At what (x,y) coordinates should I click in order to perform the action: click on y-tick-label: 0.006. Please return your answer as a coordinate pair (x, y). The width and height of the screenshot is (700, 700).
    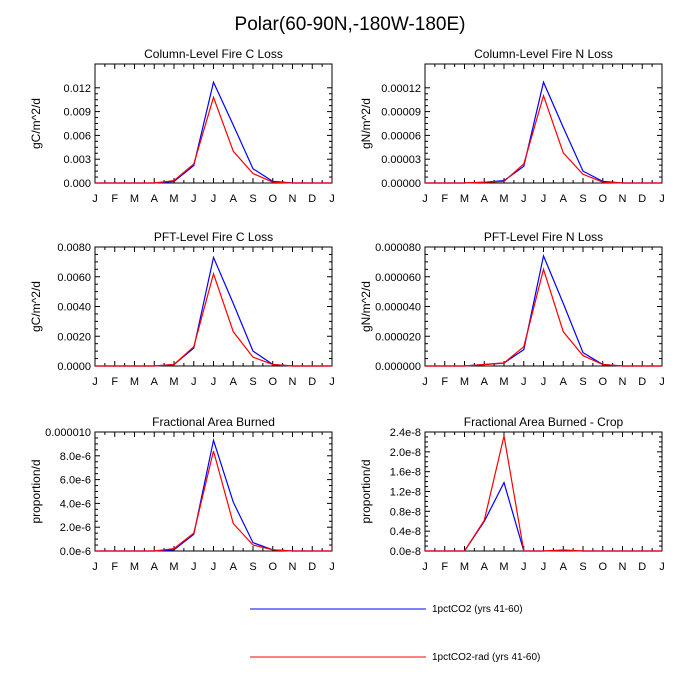
    Looking at the image, I should click on (77, 136).